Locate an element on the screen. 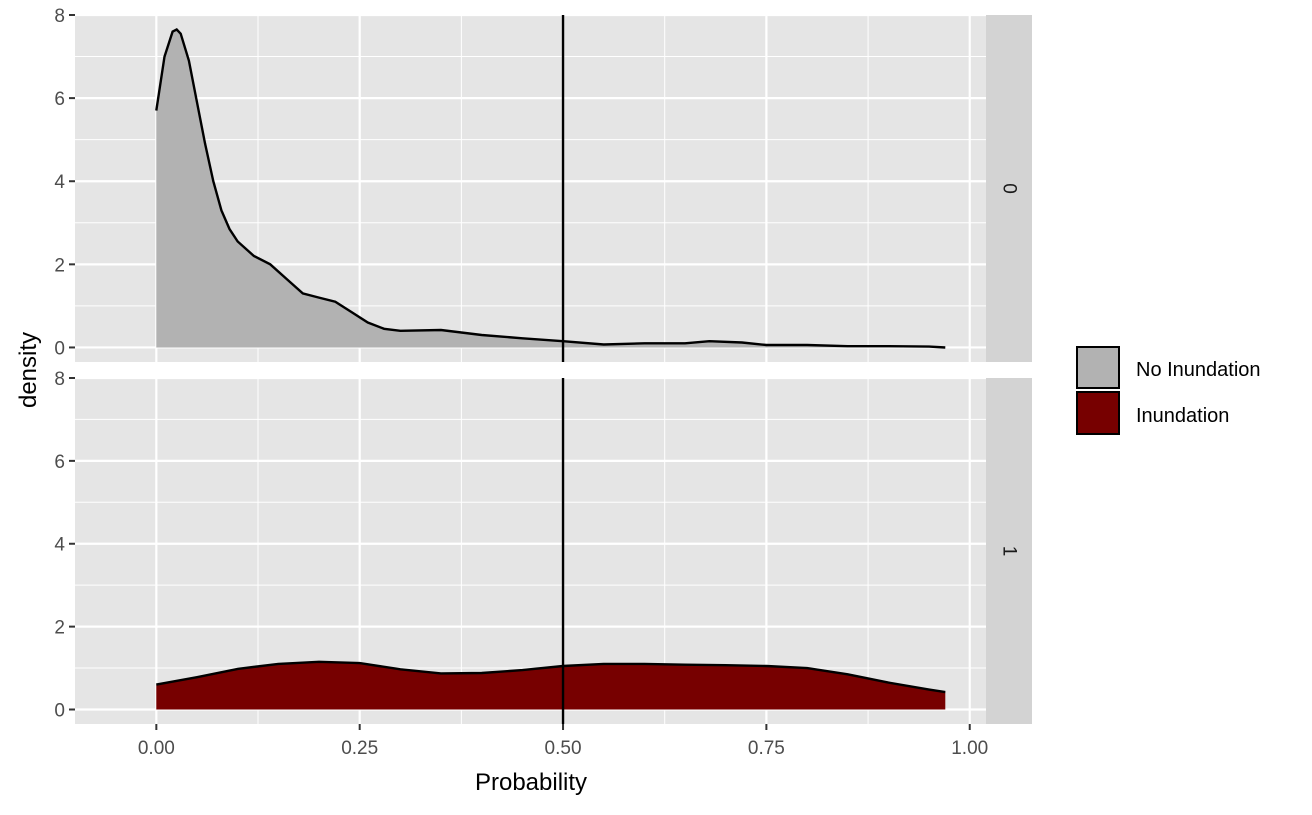  x-axis: 0.00 0.25 0.50 0.75 1.00 is located at coordinates (563, 741).